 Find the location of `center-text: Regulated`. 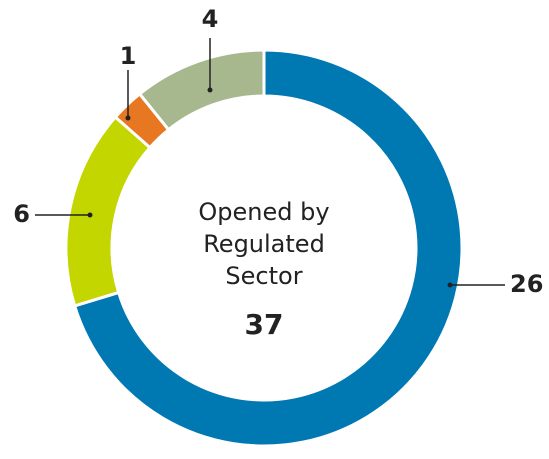

center-text: Regulated is located at coordinates (264, 244).